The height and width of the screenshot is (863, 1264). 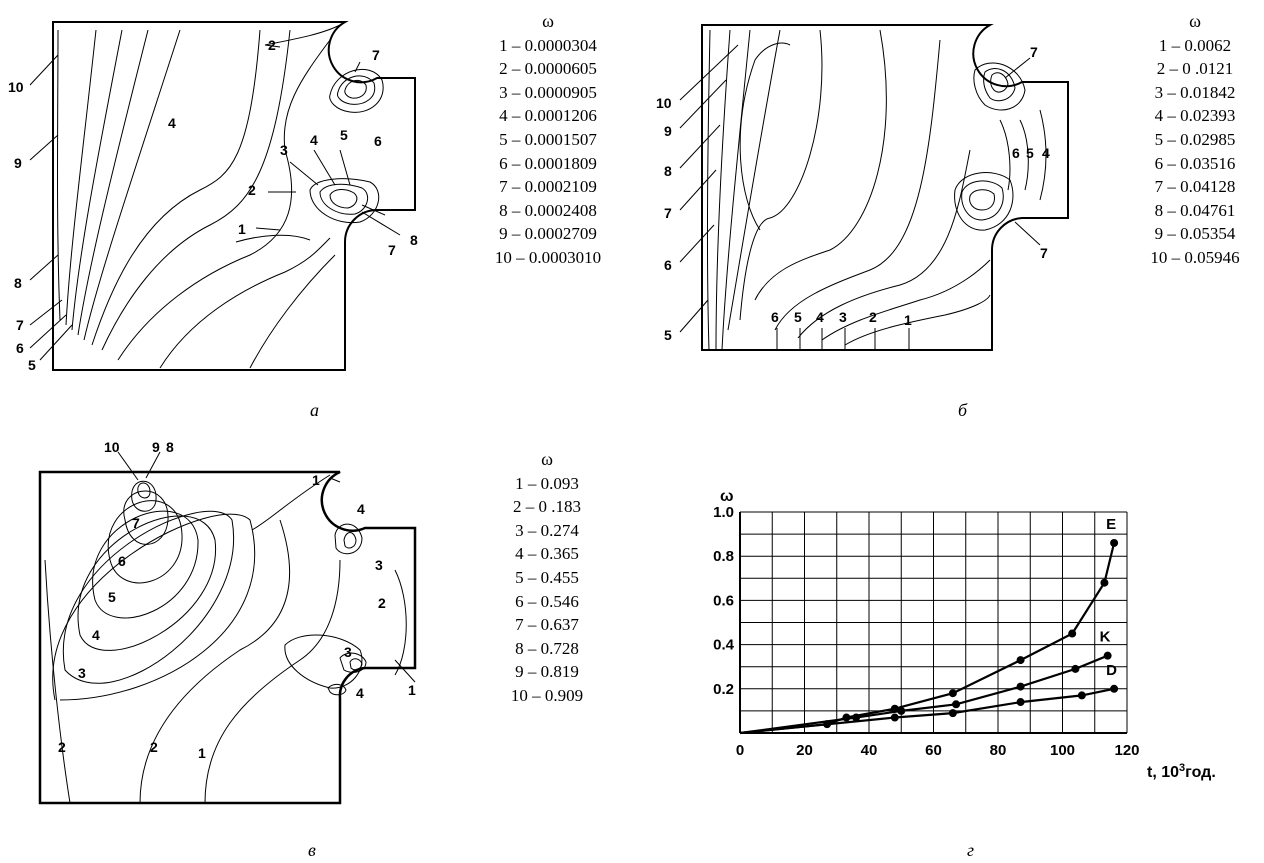 What do you see at coordinates (548, 116) in the screenshot?
I see `legend-entry: 4 – 0.0001206` at bounding box center [548, 116].